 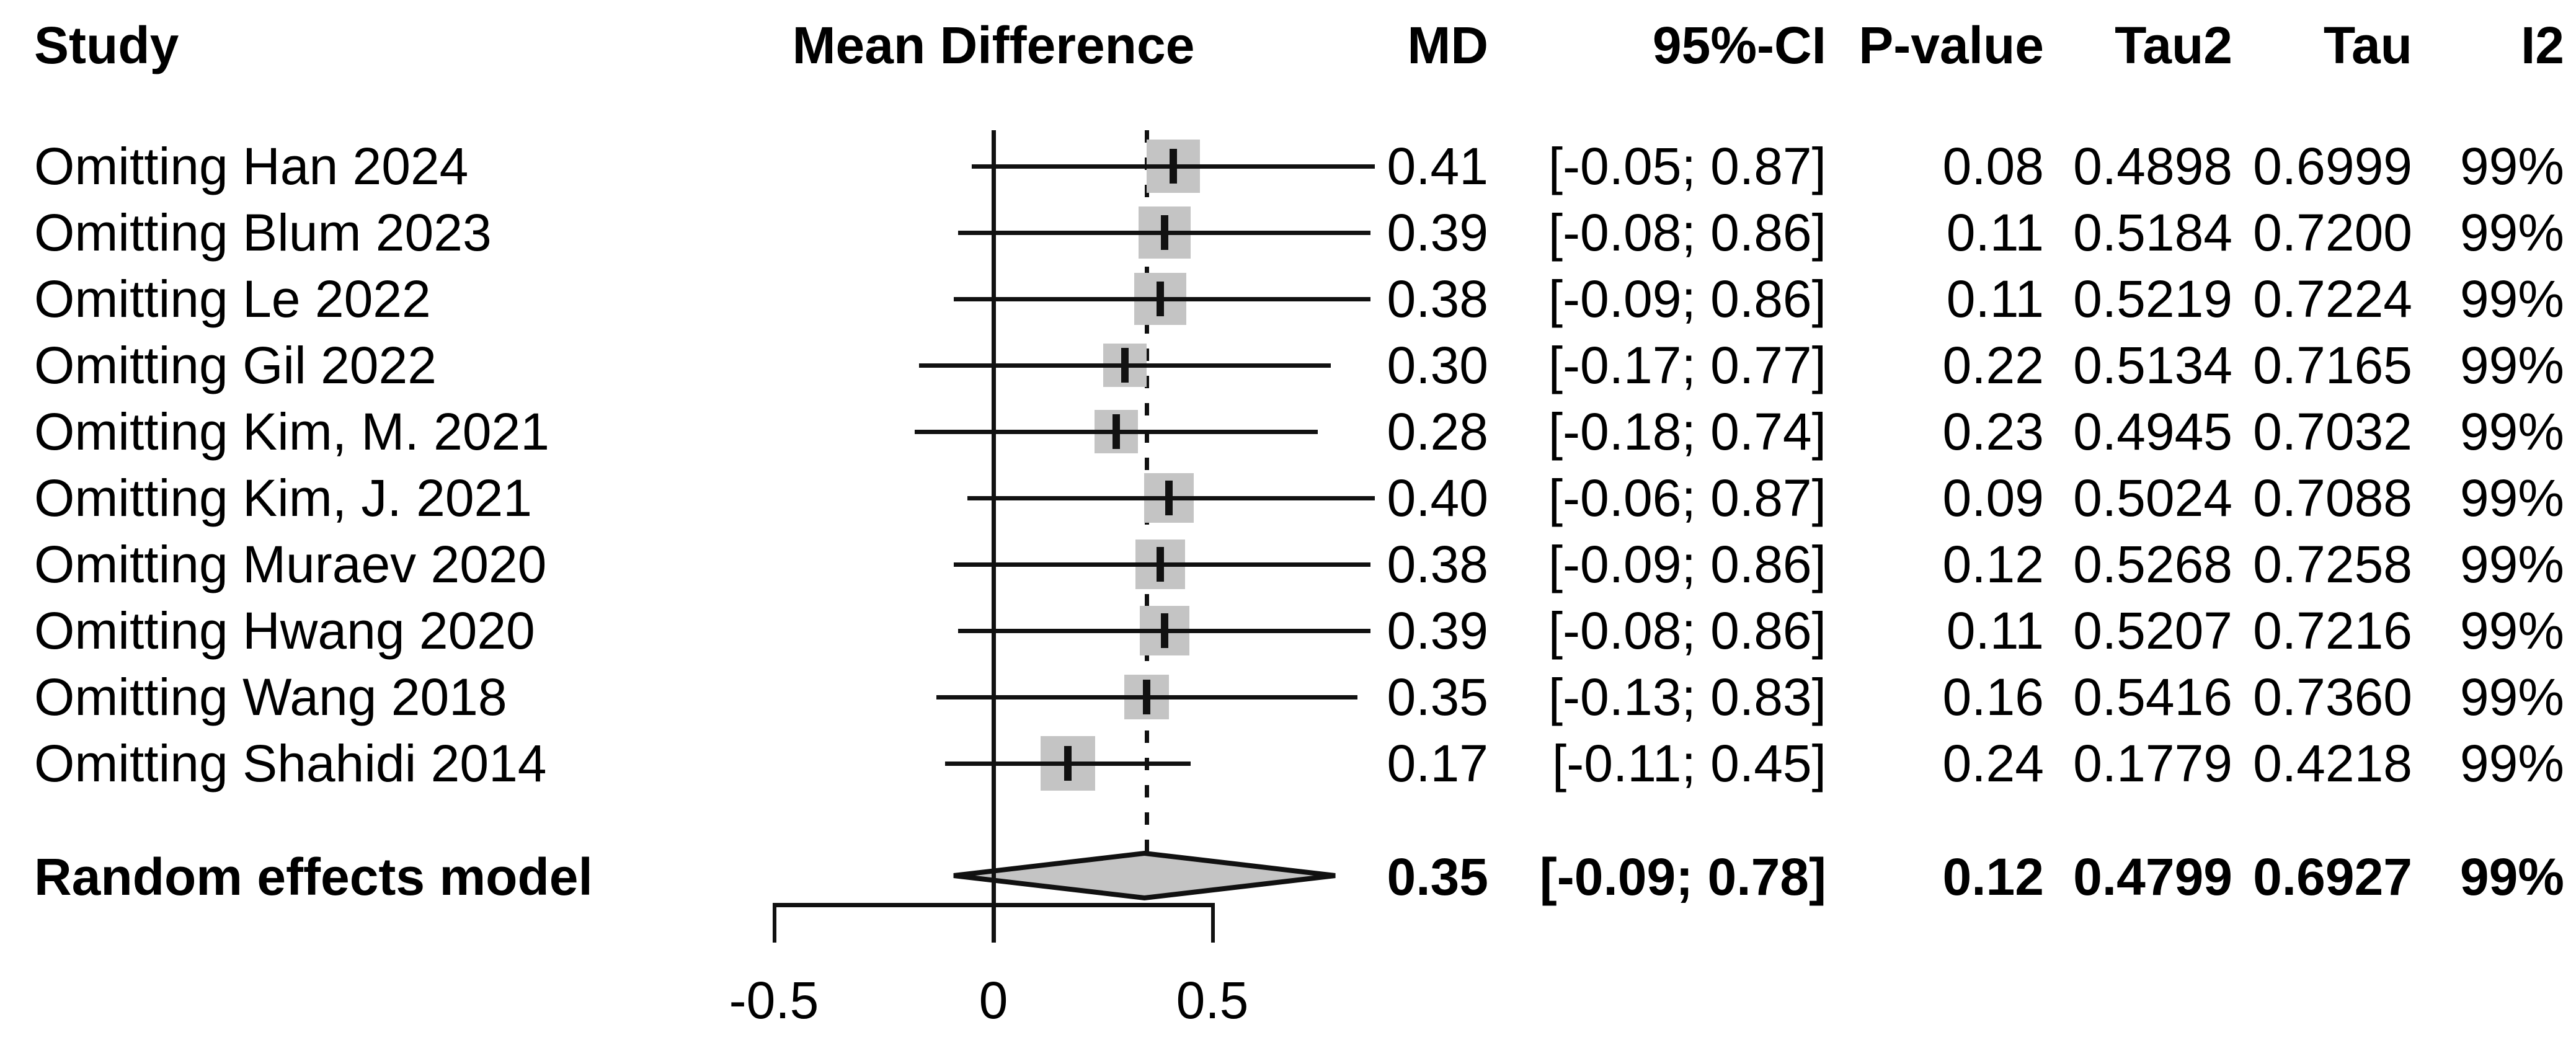 What do you see at coordinates (290, 763) in the screenshot?
I see `study-label: Omitting Shahidi 2014` at bounding box center [290, 763].